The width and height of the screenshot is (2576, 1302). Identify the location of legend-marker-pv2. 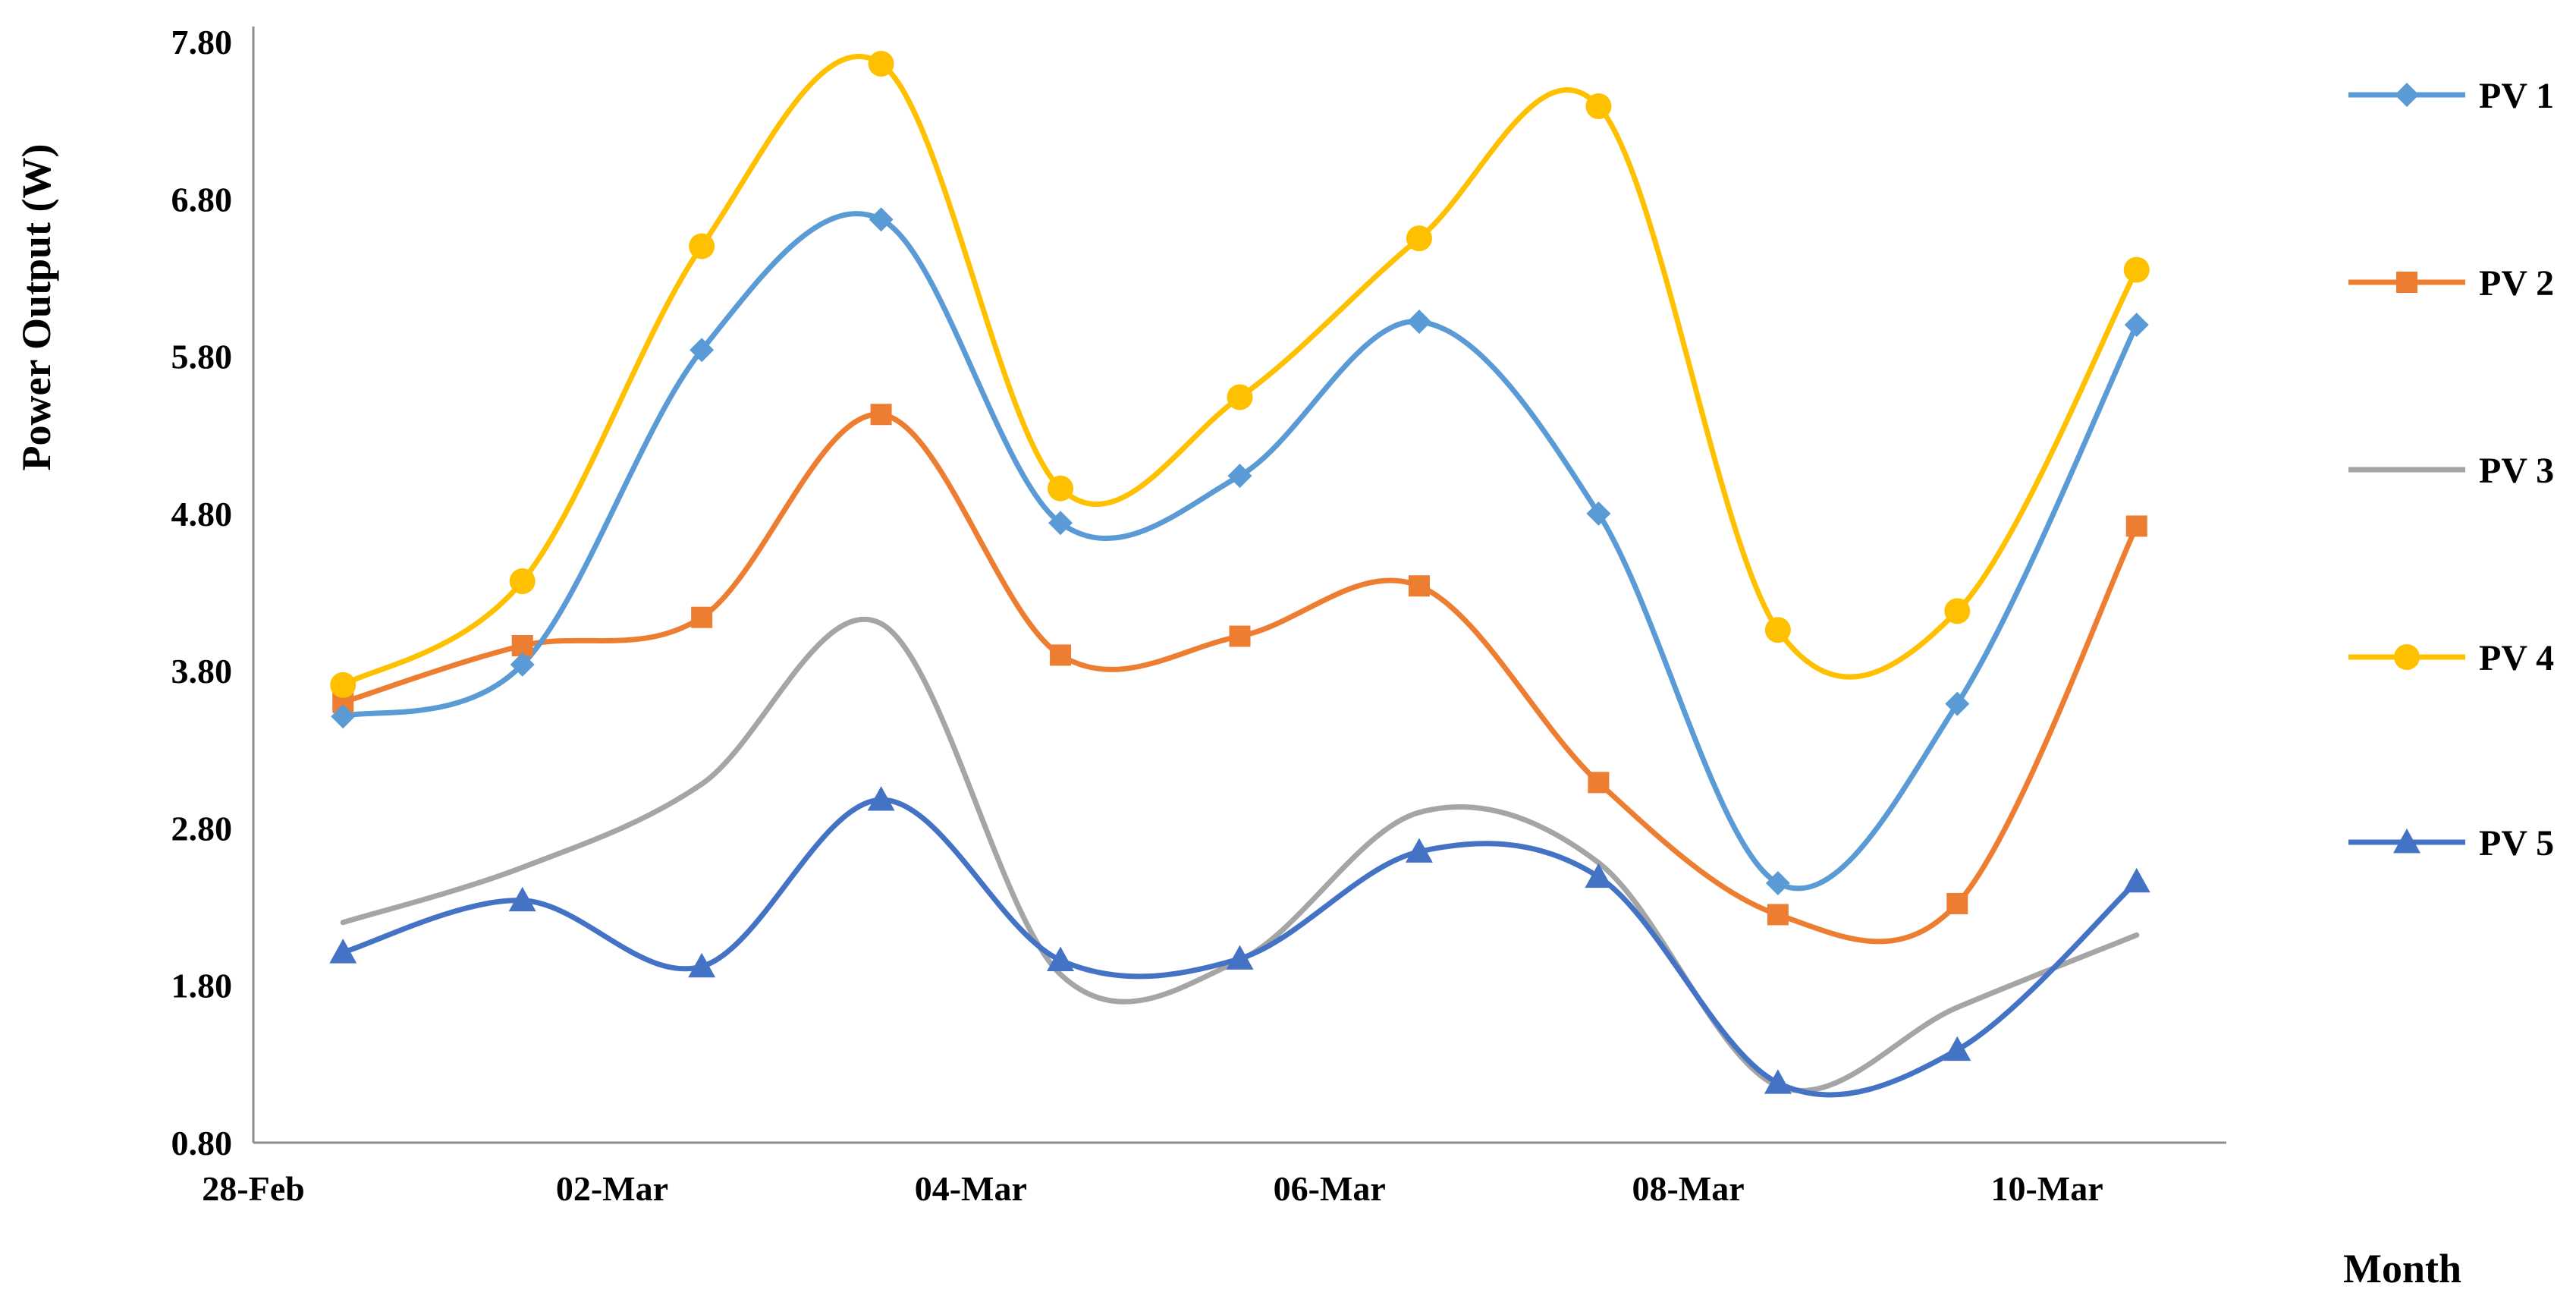
(2406, 282).